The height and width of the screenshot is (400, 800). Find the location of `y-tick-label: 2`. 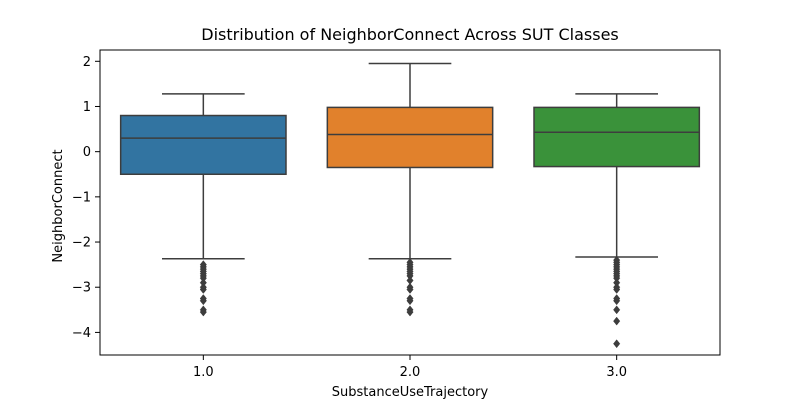

y-tick-label: 2 is located at coordinates (87, 62).